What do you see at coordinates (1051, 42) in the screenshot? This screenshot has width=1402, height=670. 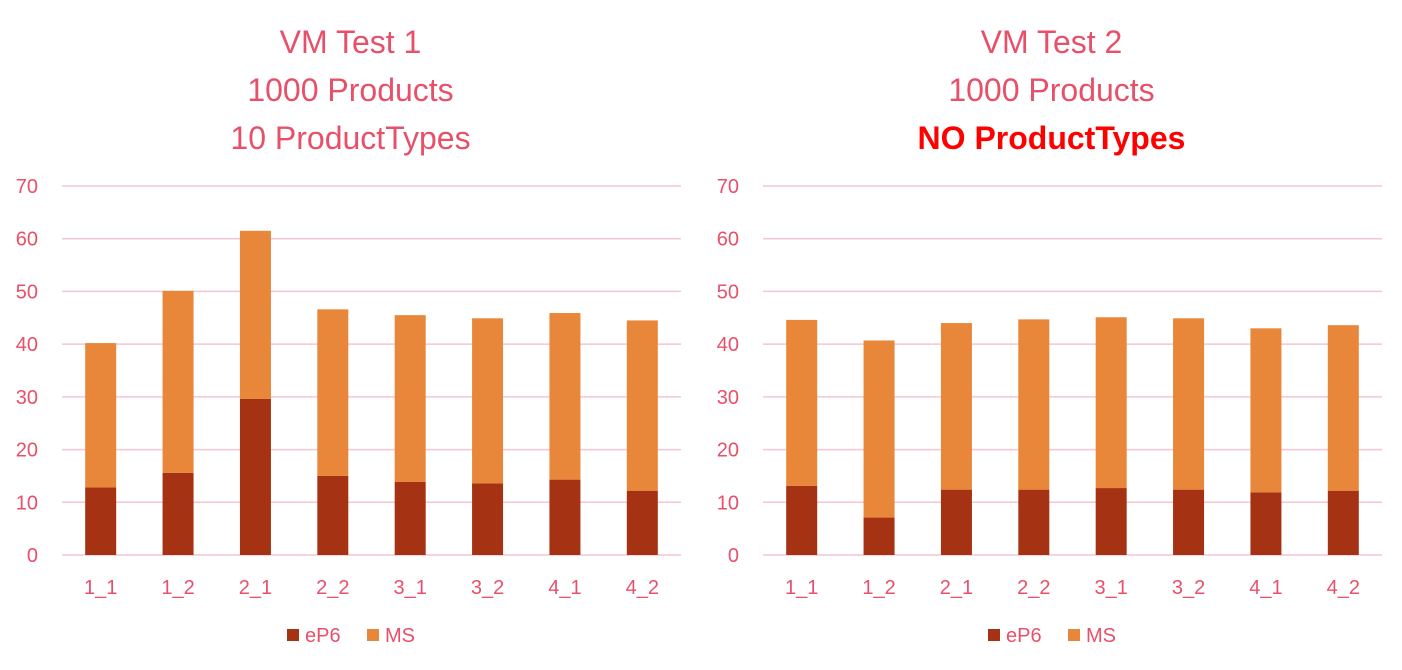 I see `title-line-1: VM Test 2` at bounding box center [1051, 42].